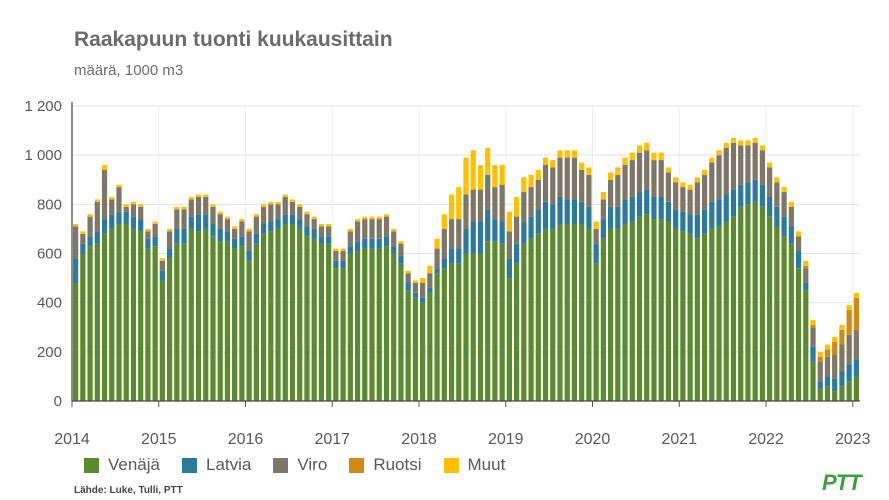  I want to click on y-tick-label: 1 200, so click(43, 106).